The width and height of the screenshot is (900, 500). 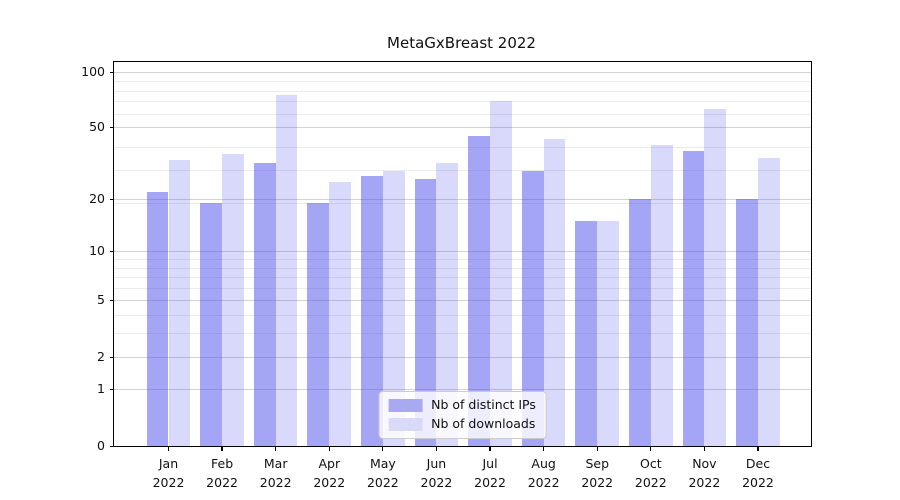 I want to click on x-tick-month: Aug, so click(x=543, y=463).